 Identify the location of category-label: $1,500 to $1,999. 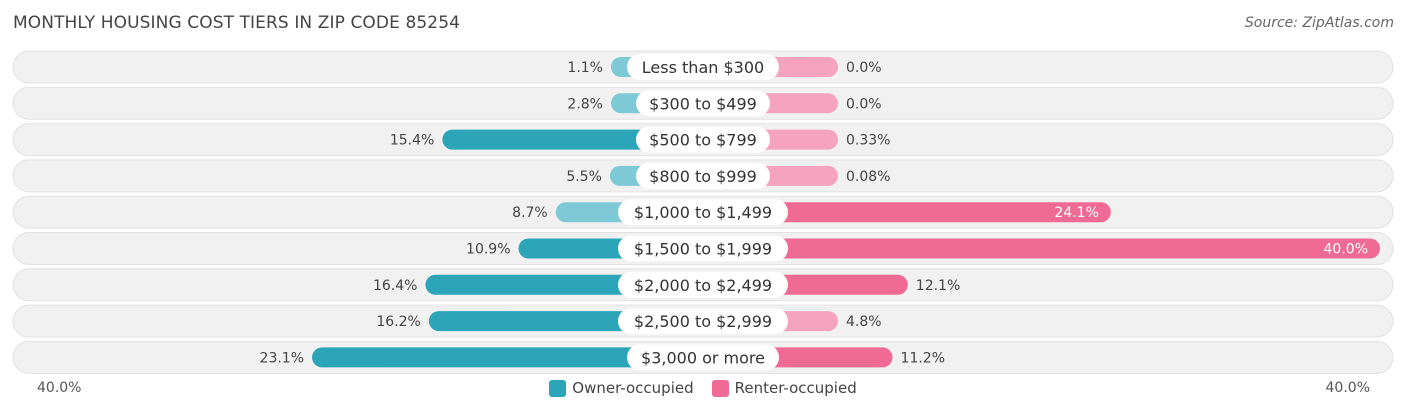
(703, 249).